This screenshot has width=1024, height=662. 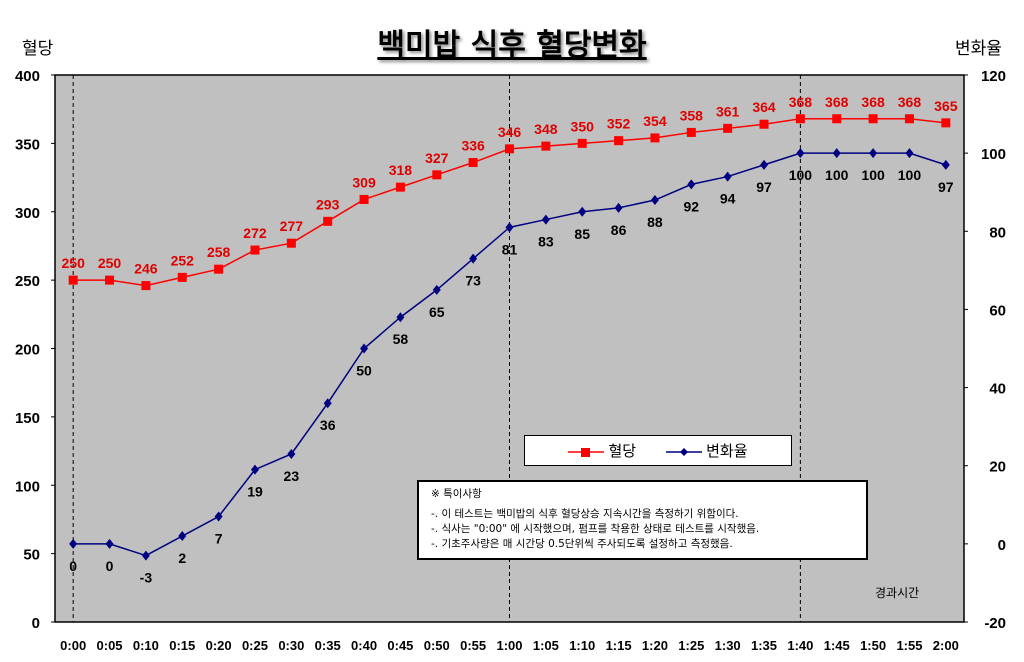 I want to click on x-tick-label: 0:05, so click(x=110, y=645).